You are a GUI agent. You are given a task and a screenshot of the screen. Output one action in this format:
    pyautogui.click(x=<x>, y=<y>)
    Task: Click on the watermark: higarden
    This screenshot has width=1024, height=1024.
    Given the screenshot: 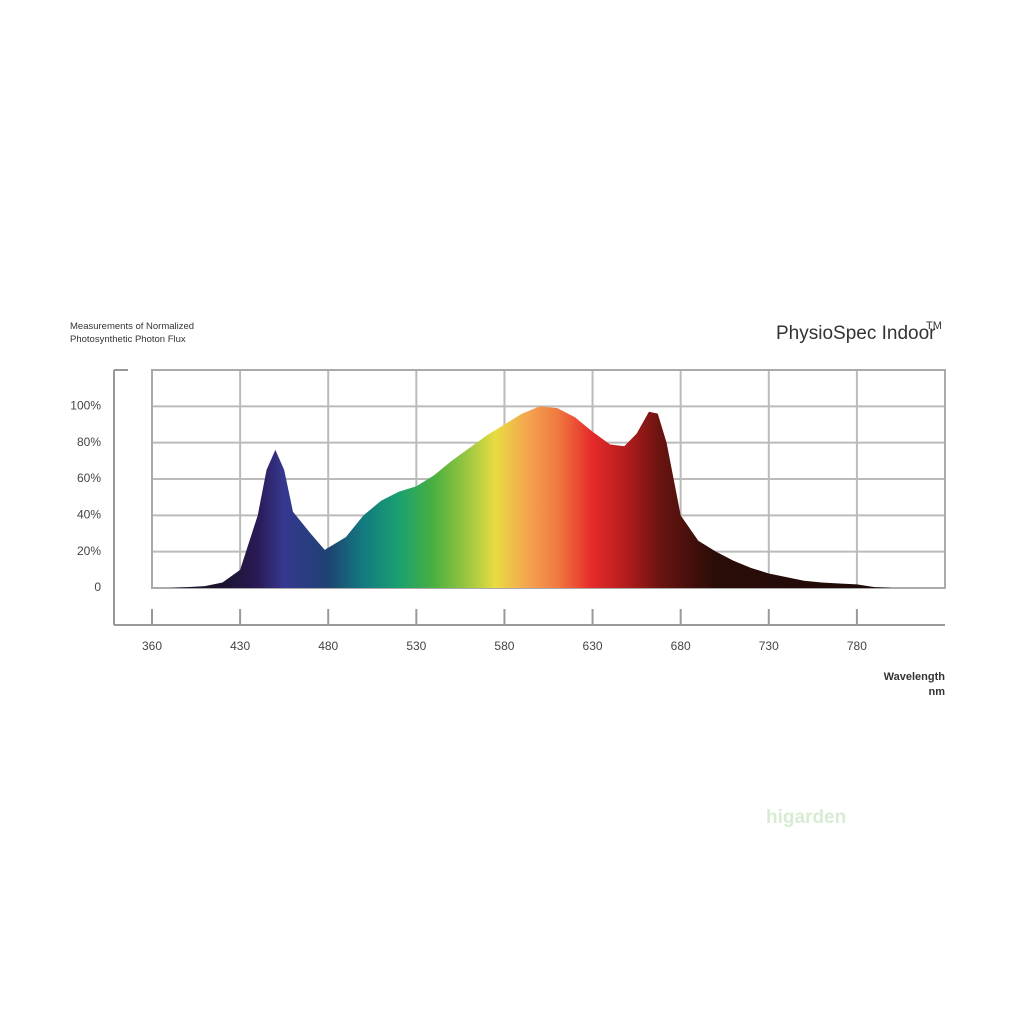 What is the action you would take?
    pyautogui.click(x=806, y=817)
    